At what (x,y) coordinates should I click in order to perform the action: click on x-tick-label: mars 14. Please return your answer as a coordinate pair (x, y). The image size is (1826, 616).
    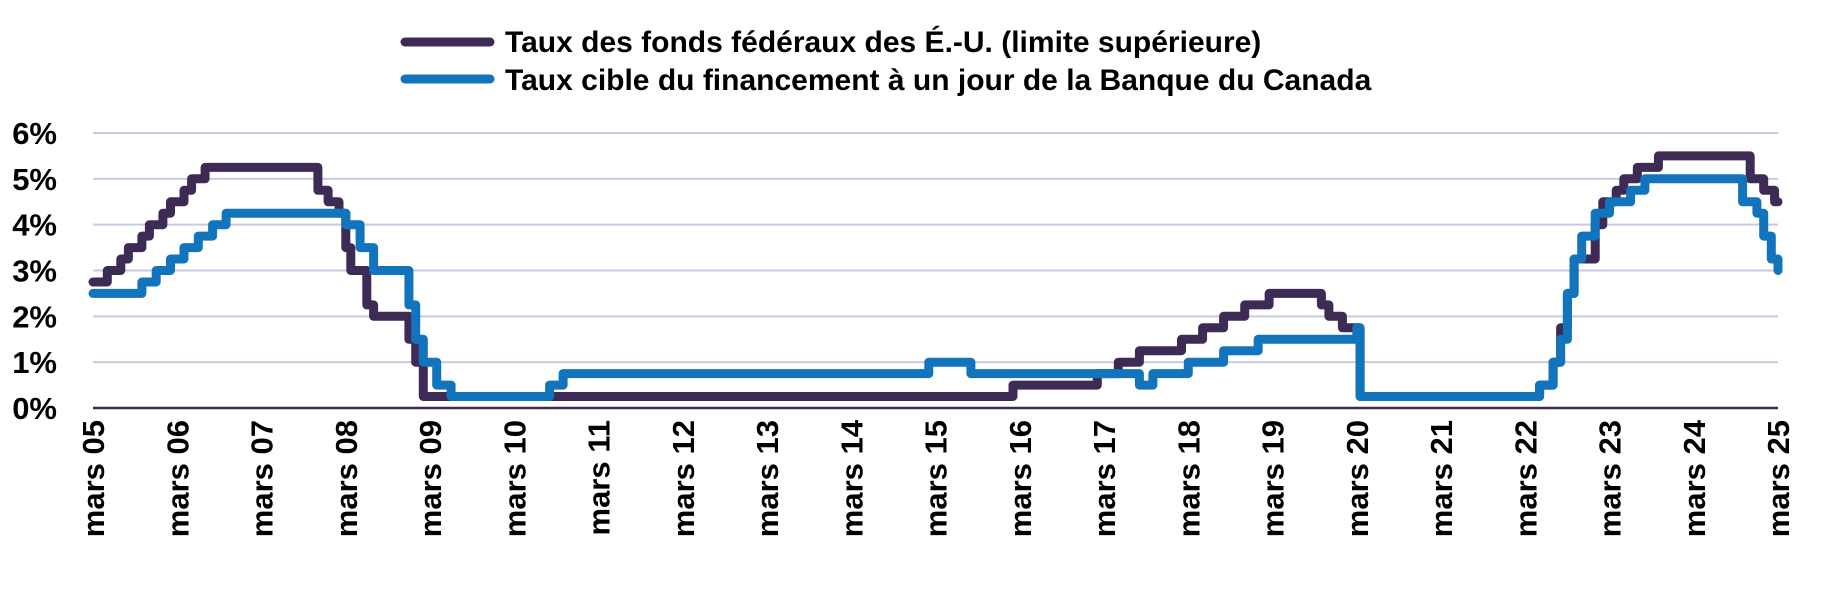
    Looking at the image, I should click on (851, 478).